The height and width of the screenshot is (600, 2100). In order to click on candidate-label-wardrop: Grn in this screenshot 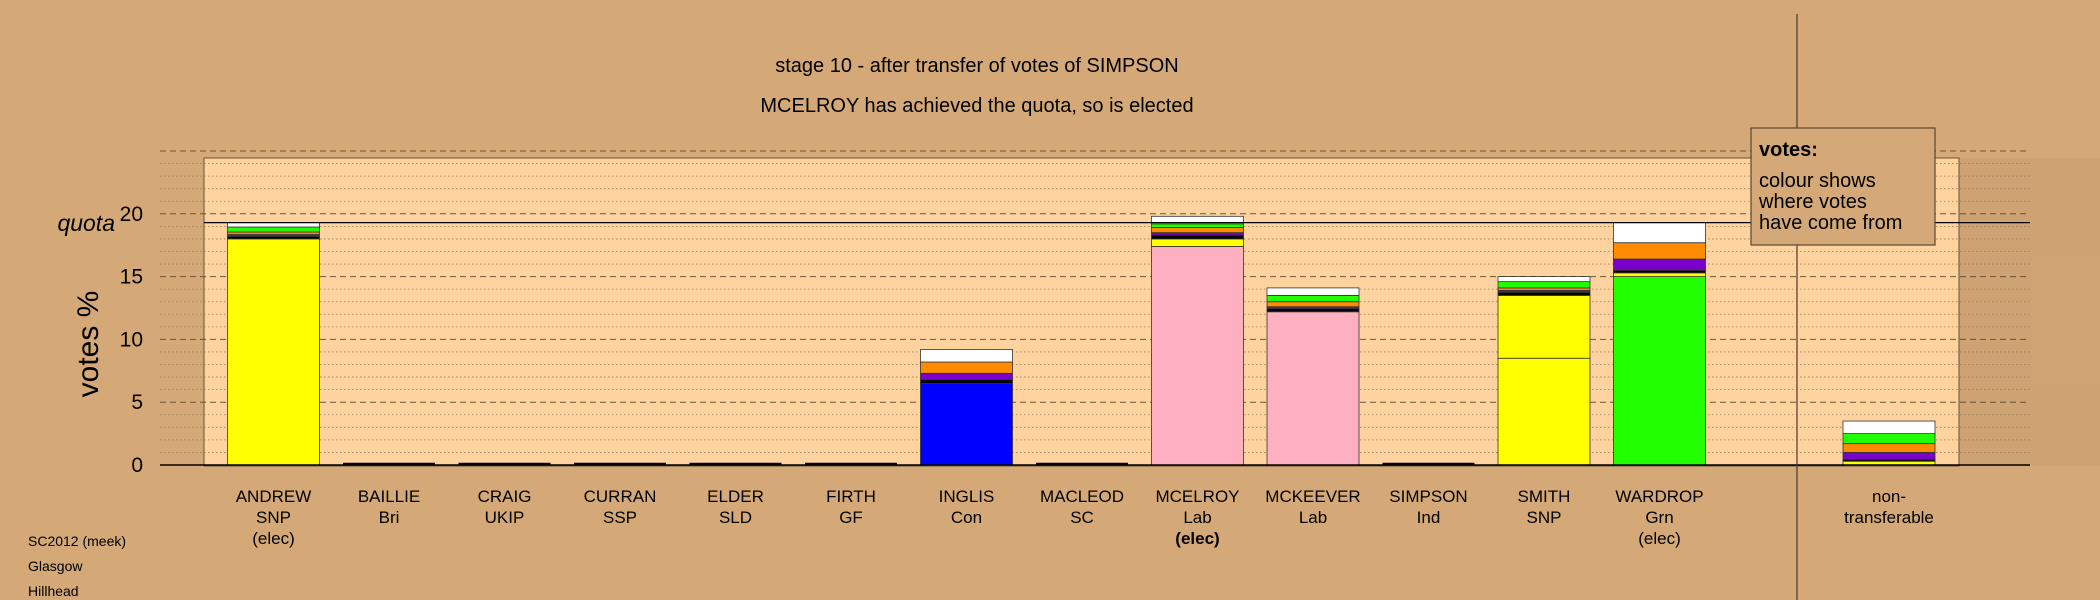, I will do `click(1659, 517)`.